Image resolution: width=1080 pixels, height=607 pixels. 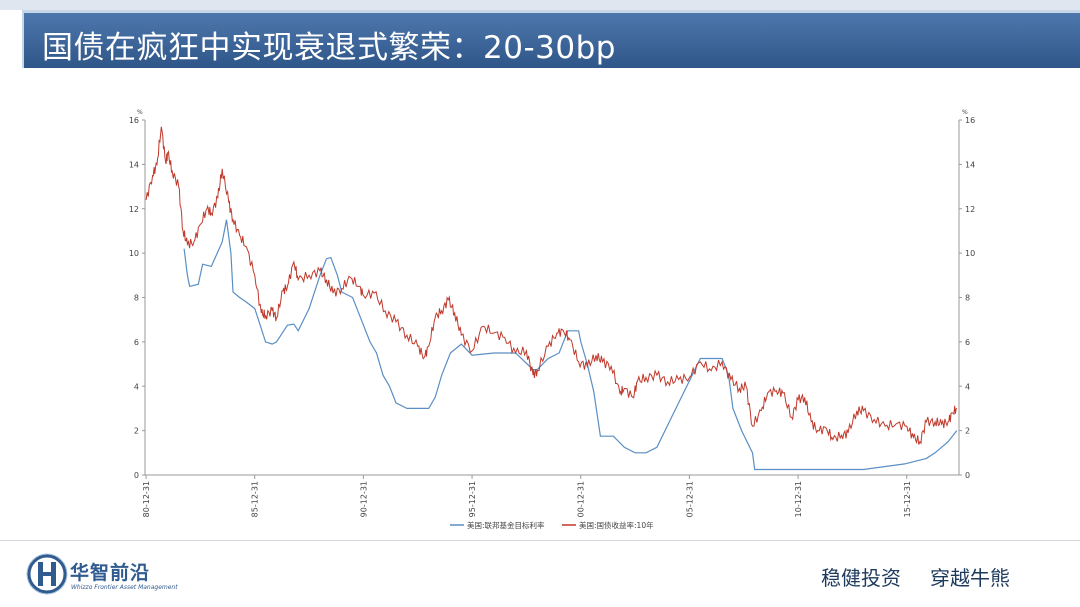 What do you see at coordinates (134, 253) in the screenshot?
I see `left-y-tick-label: 10` at bounding box center [134, 253].